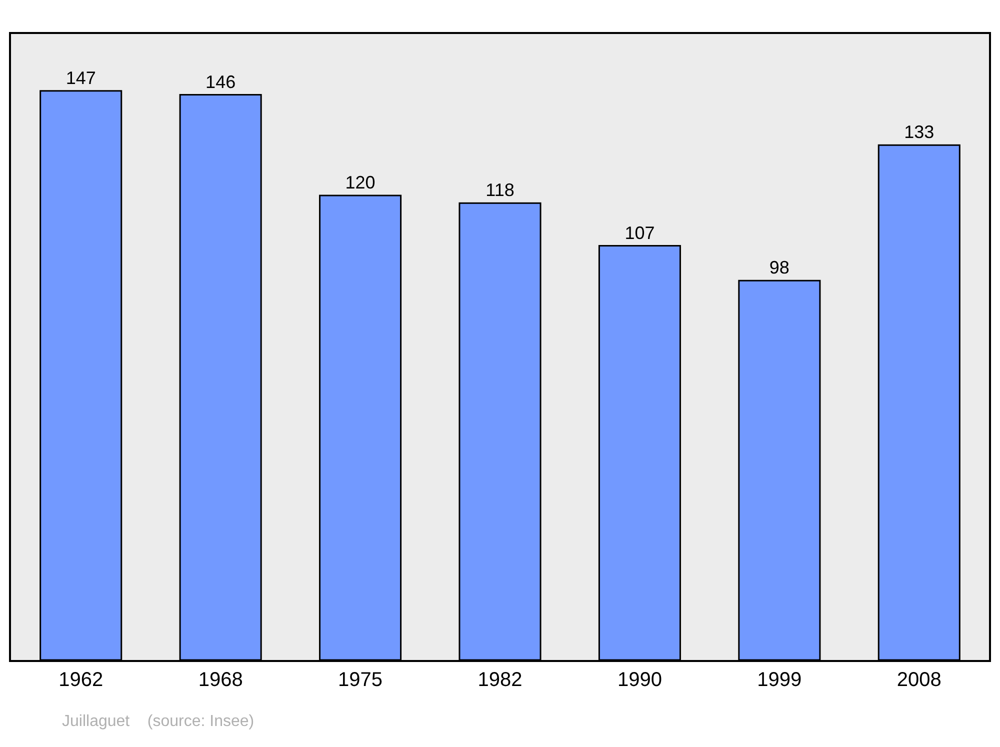 This screenshot has width=1000, height=747. What do you see at coordinates (500, 680) in the screenshot?
I see `x-tick-label: 1982` at bounding box center [500, 680].